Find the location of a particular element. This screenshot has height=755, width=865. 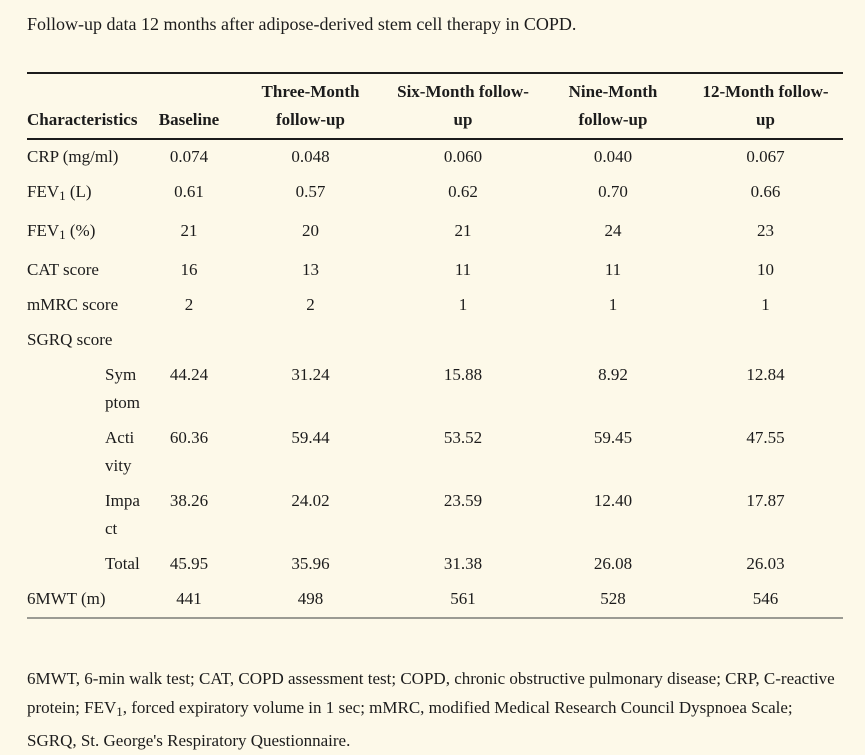

row-label: CRP (mg/ml) is located at coordinates (73, 157).